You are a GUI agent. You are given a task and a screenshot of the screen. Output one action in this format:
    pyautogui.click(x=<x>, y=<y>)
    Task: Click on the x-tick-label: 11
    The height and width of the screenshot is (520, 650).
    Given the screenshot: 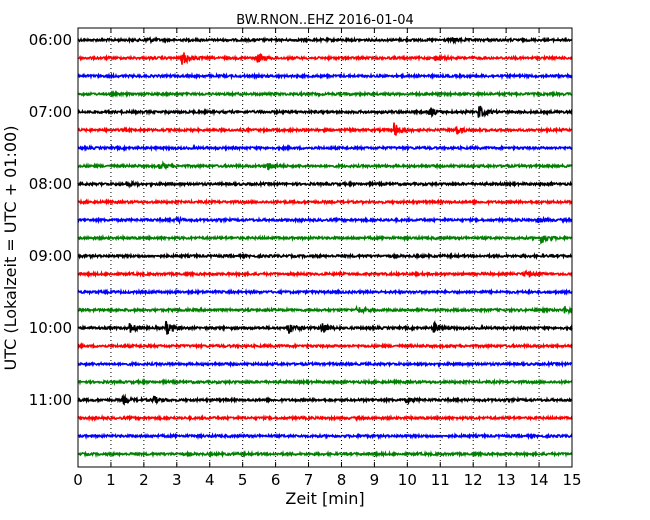 What is the action you would take?
    pyautogui.click(x=440, y=480)
    